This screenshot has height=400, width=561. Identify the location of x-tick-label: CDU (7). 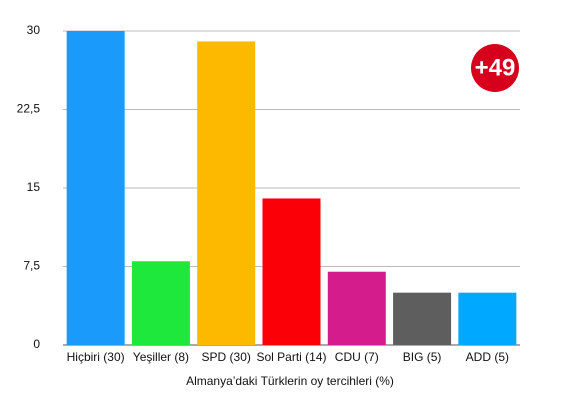
(357, 357).